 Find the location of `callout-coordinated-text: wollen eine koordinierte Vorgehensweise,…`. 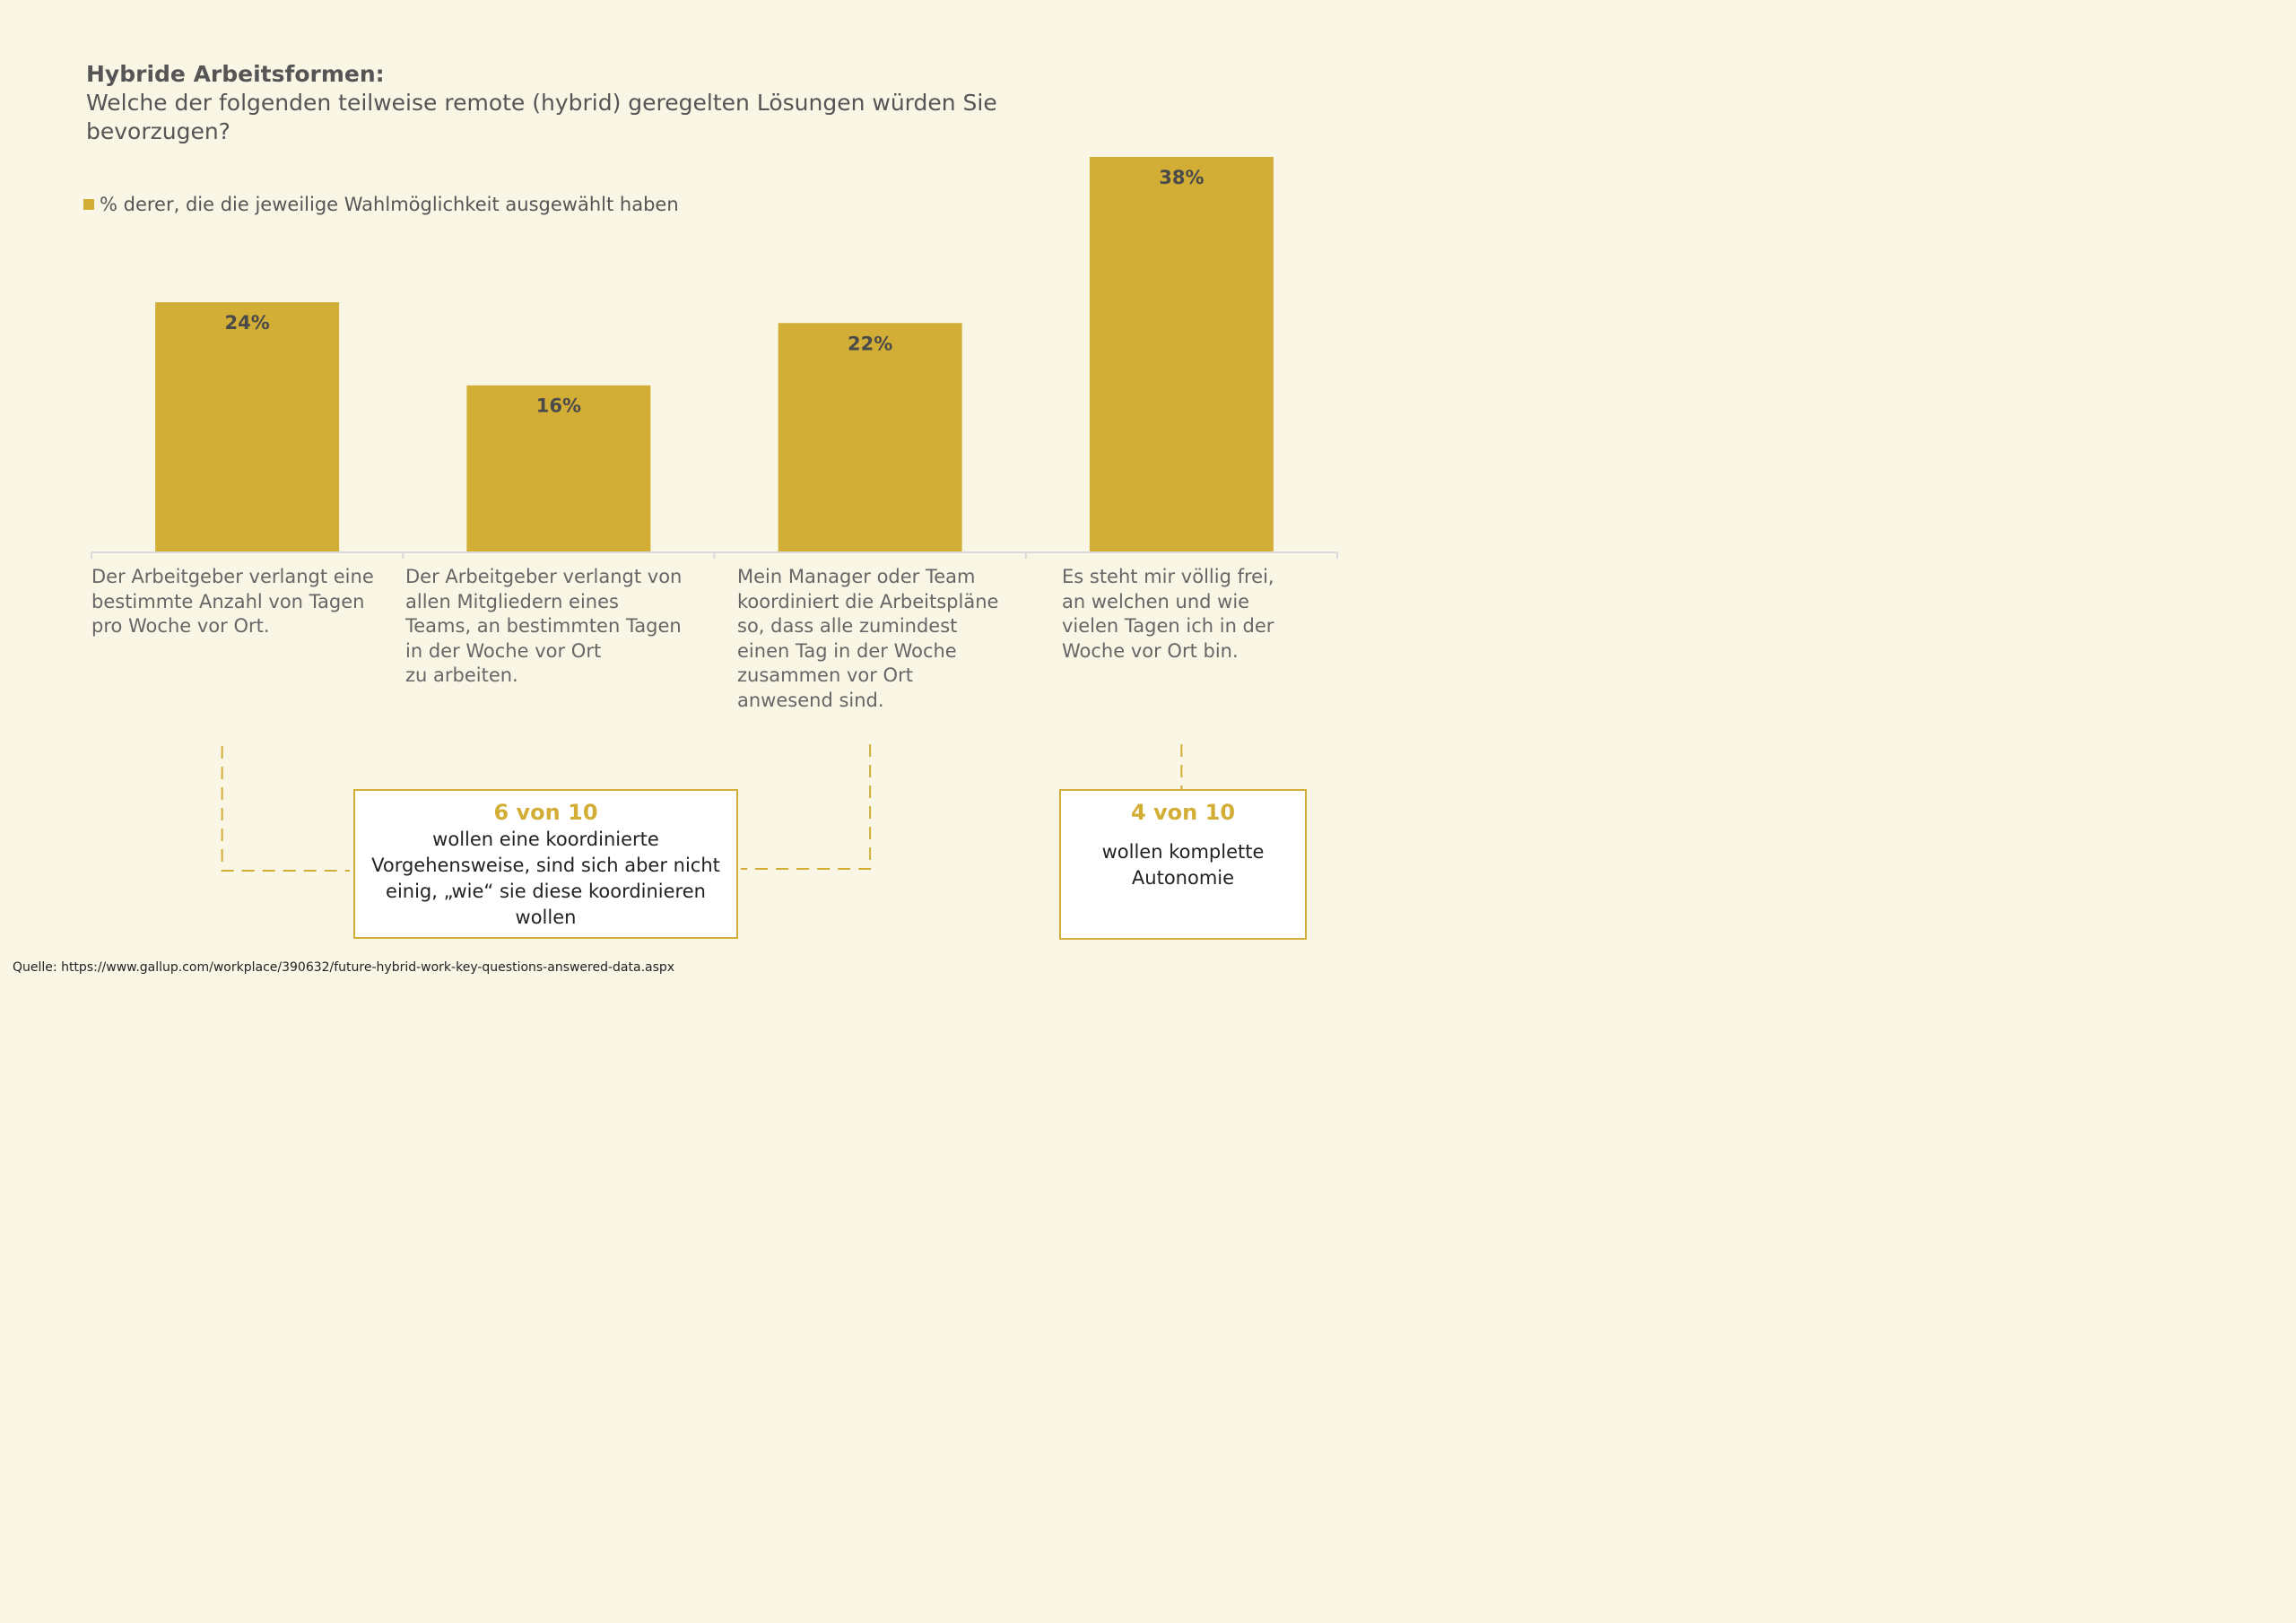

callout-coordinated-text: wollen eine koordinierte Vorgehensweise,… is located at coordinates (545, 878).